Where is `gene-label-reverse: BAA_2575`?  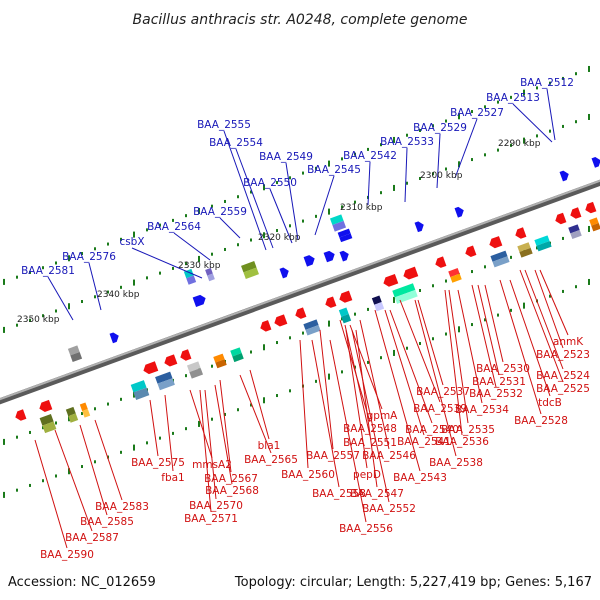
gene-label-reverse: BAA_2575 is located at coordinates (158, 463).